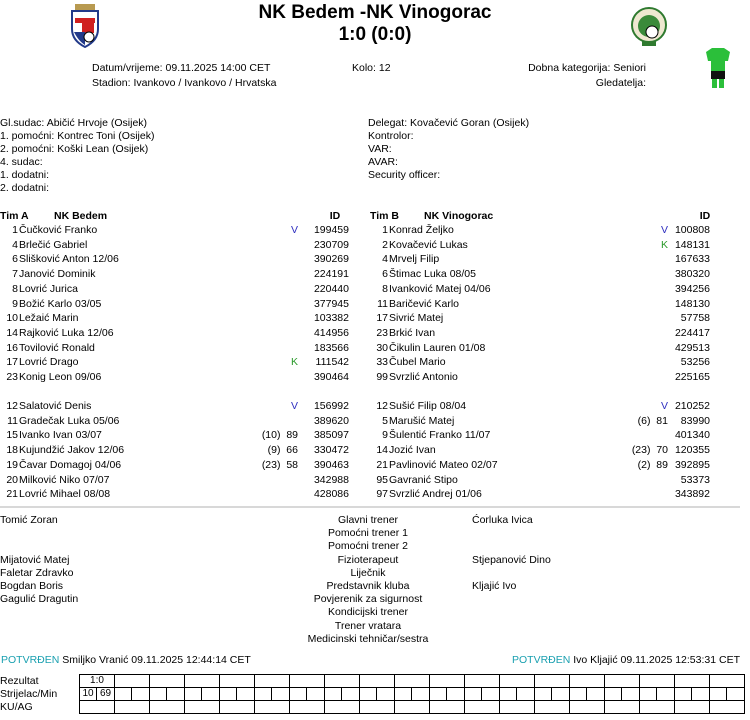 The height and width of the screenshot is (720, 750). What do you see at coordinates (66, 332) in the screenshot?
I see `player-name: Rajković Luka 12/06` at bounding box center [66, 332].